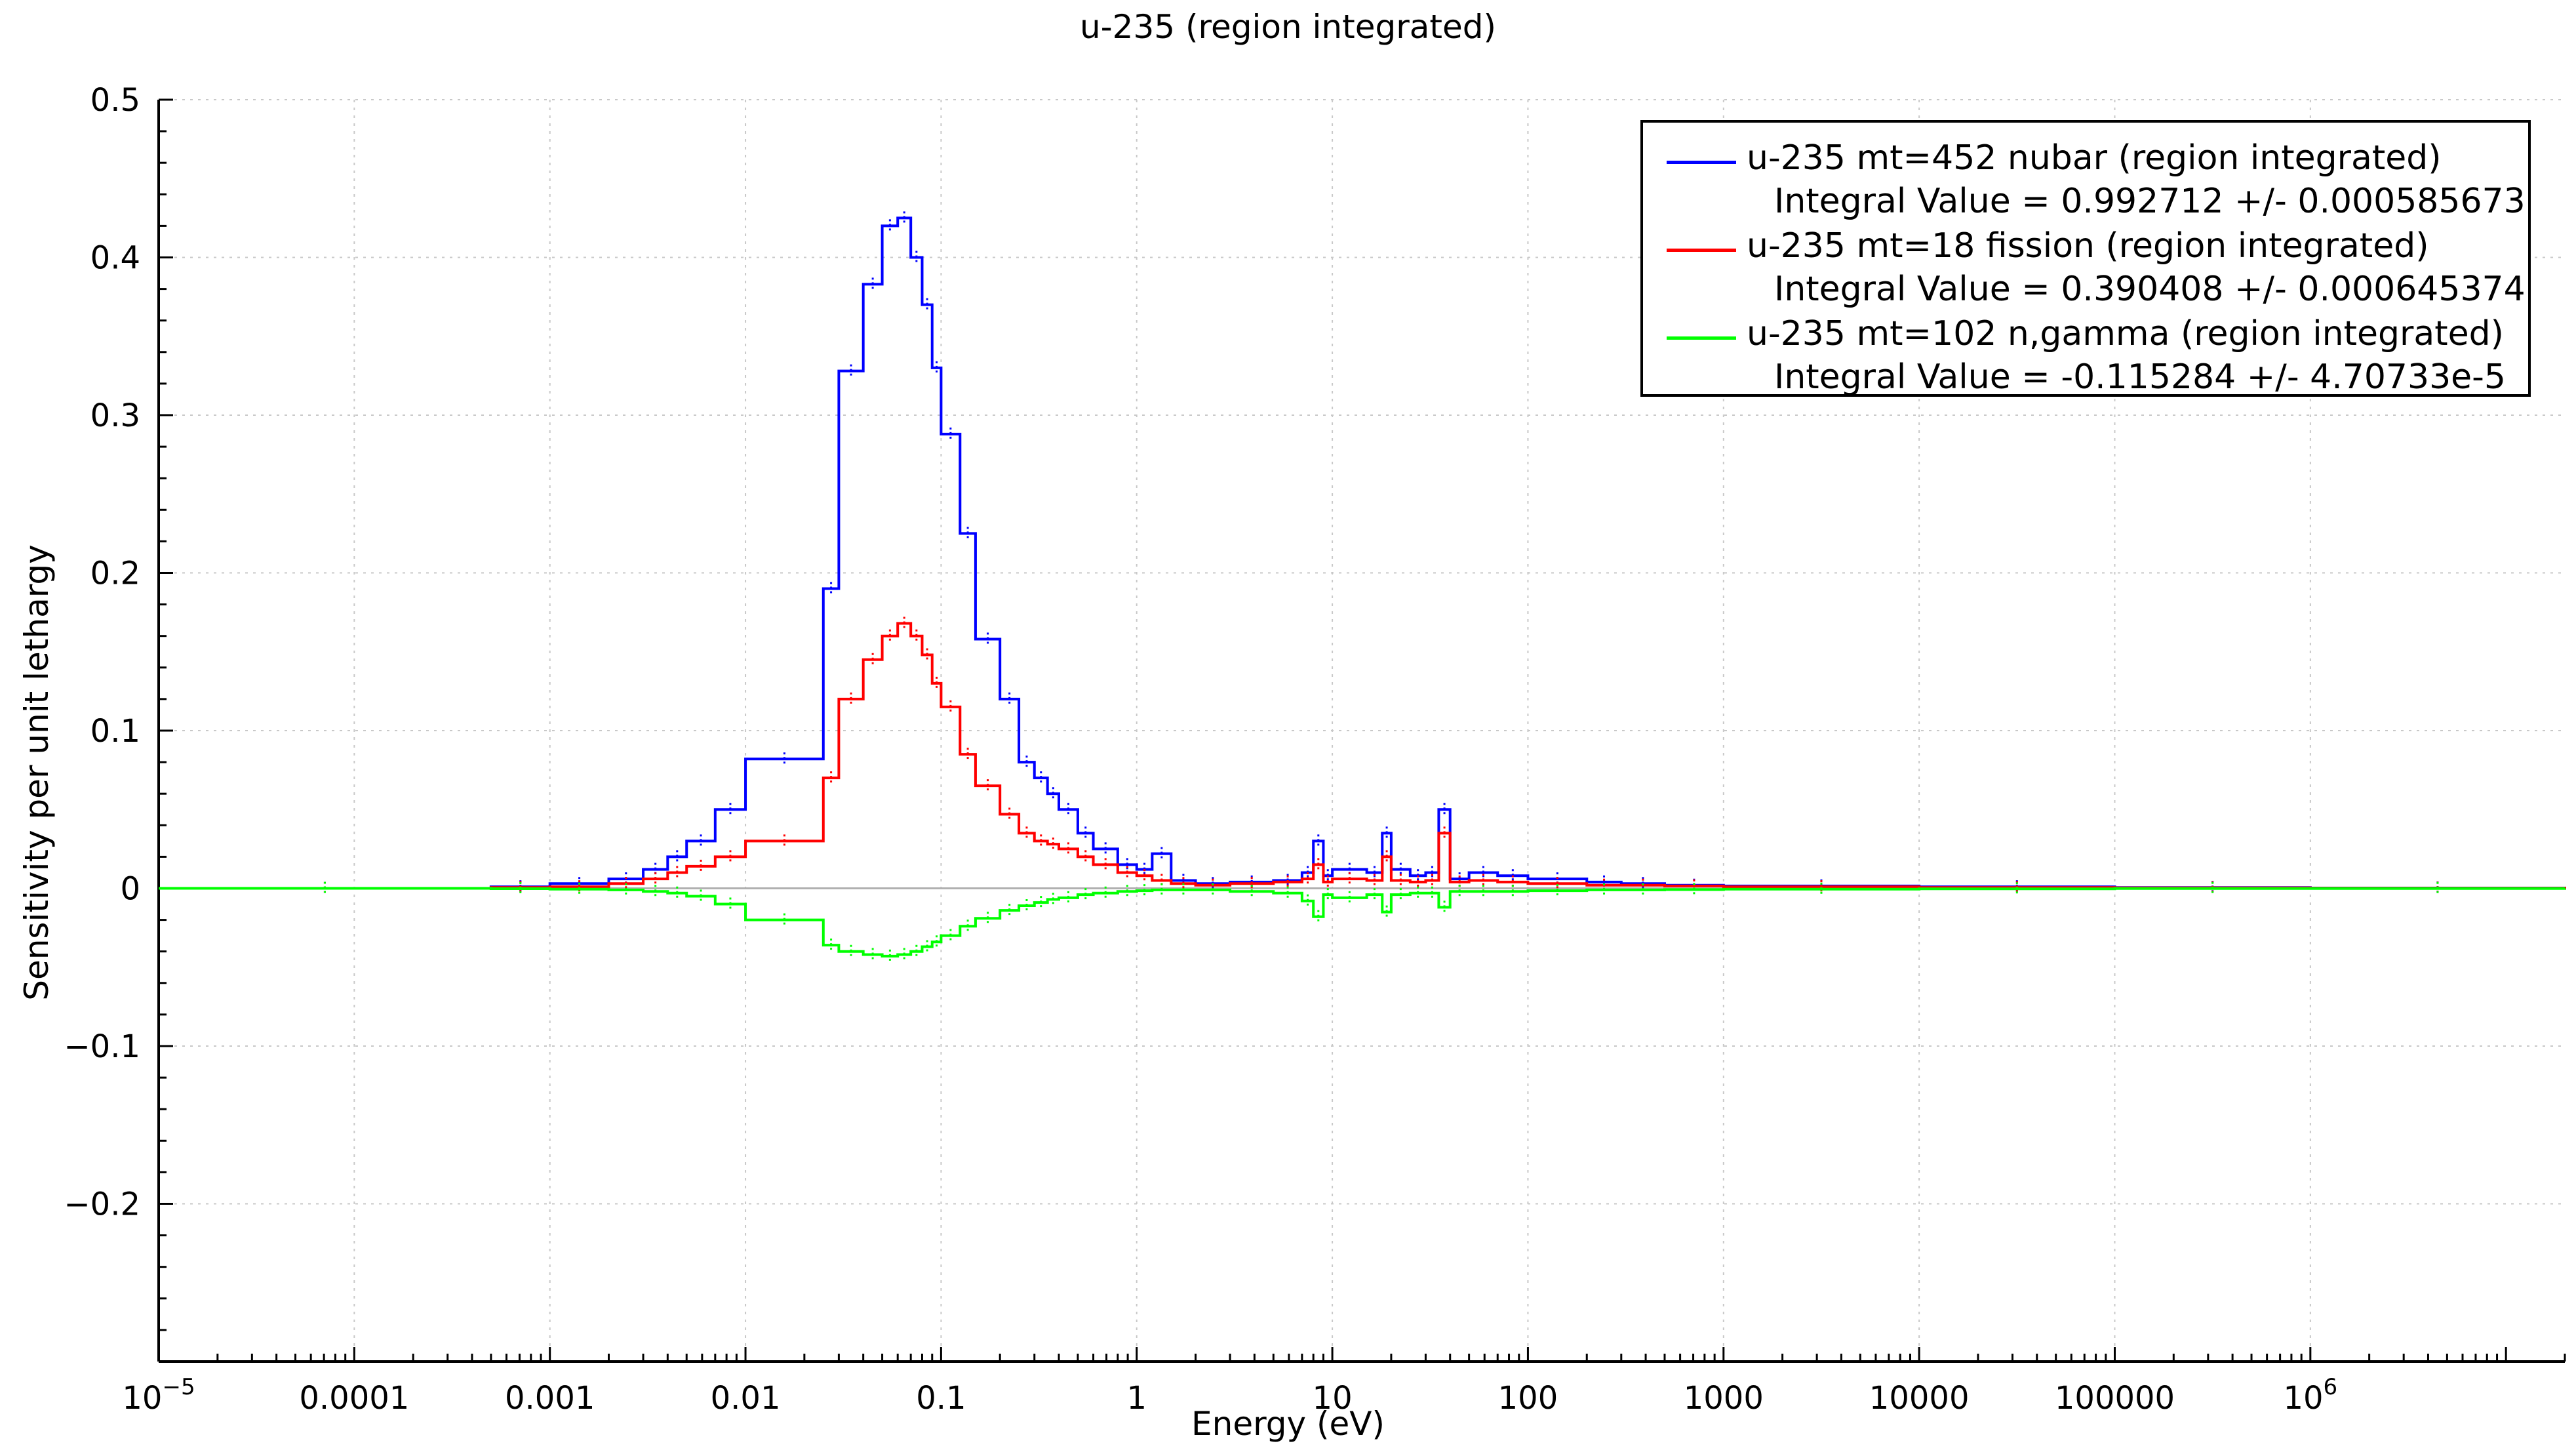  What do you see at coordinates (37, 772) in the screenshot?
I see `y-axis-label: Sensitivity per unit lethargy` at bounding box center [37, 772].